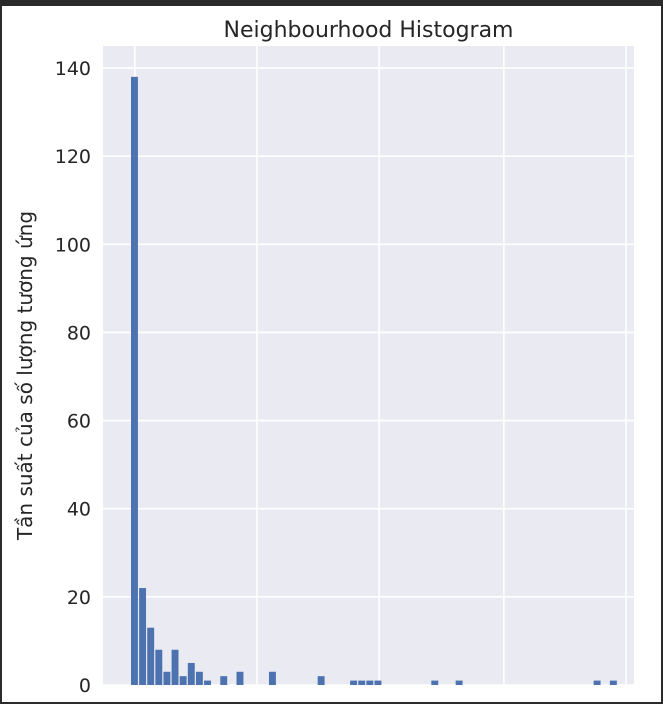 This screenshot has height=707, width=663. Describe the element at coordinates (85, 686) in the screenshot. I see `y-tick-label: 0` at that location.